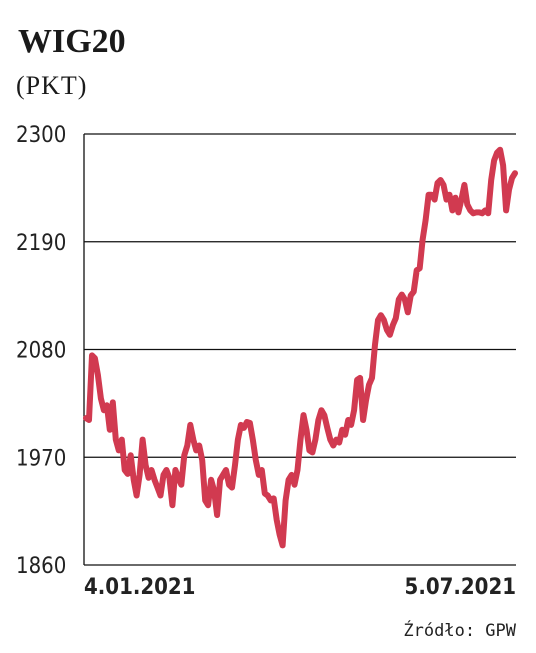 The image size is (536, 653). What do you see at coordinates (41, 135) in the screenshot?
I see `y-tick-label: 2300` at bounding box center [41, 135].